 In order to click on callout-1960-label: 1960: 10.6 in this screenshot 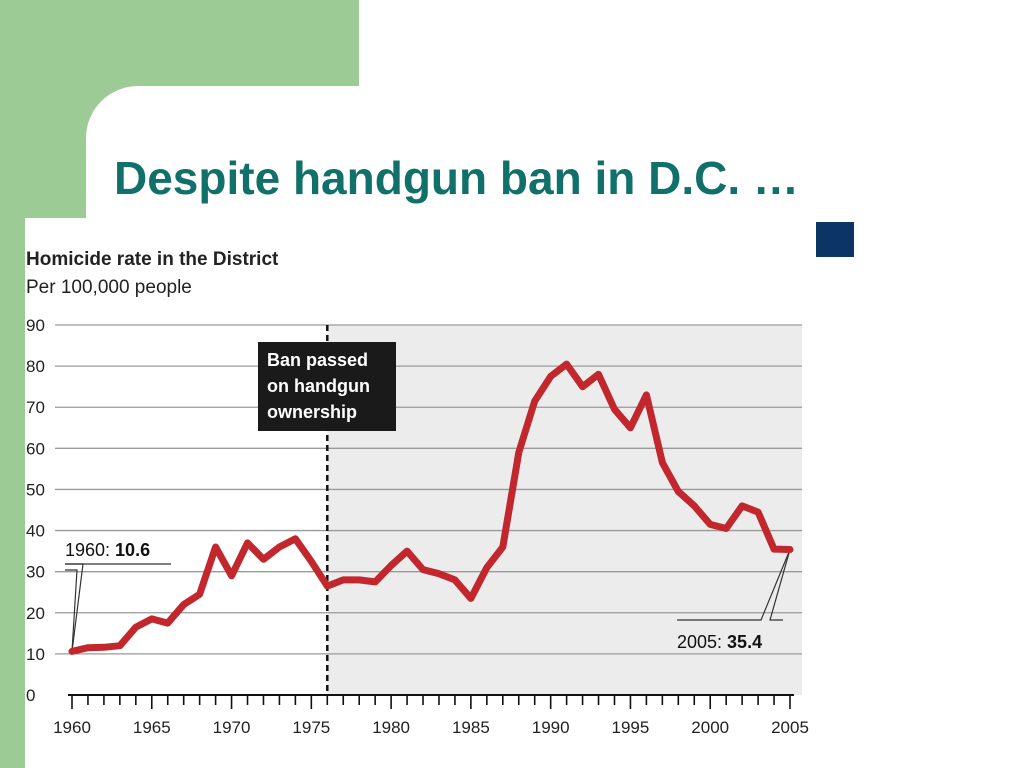, I will do `click(107, 550)`.